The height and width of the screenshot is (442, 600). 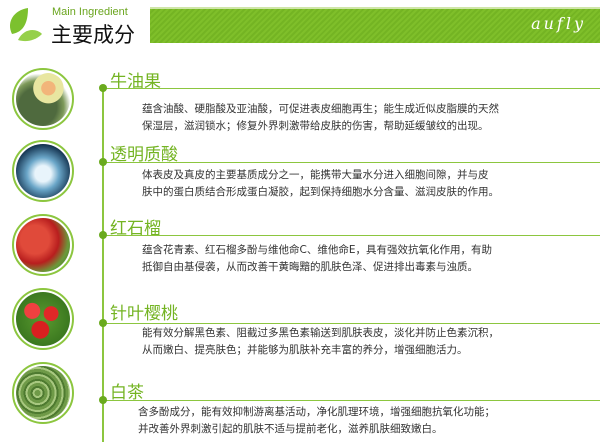 I want to click on desc-line: 体表皮及真皮的主要基质成分之一，能携带大量水分进入细胞间隙，并与皮, so click(x=315, y=175).